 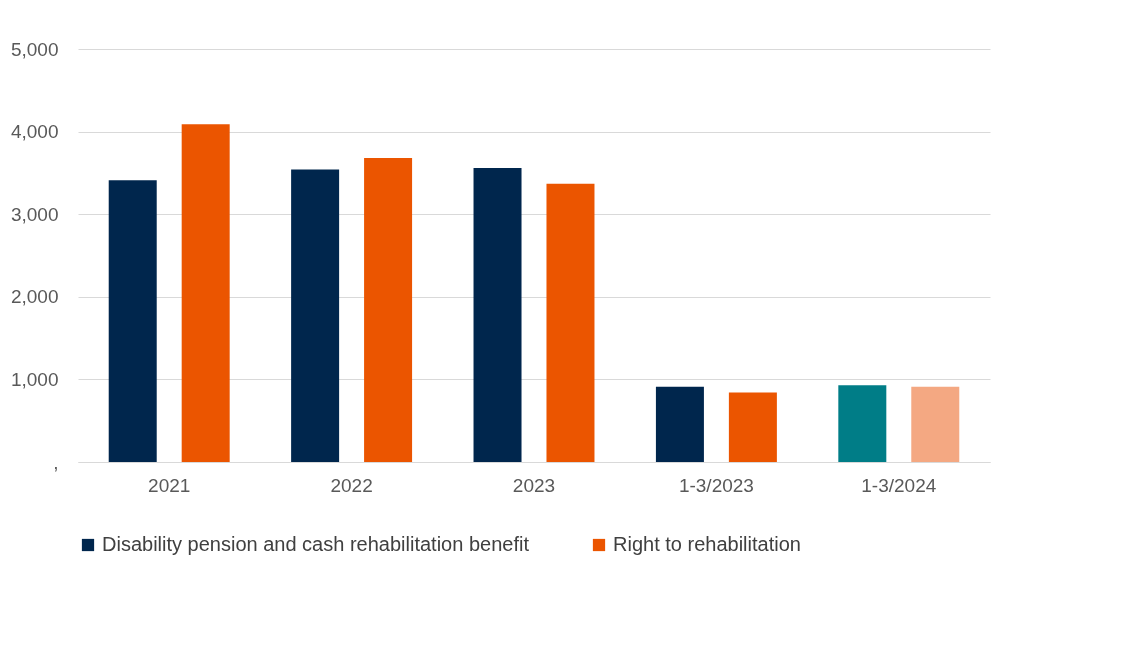 What do you see at coordinates (34, 214) in the screenshot?
I see `y-tick-label: 3,000` at bounding box center [34, 214].